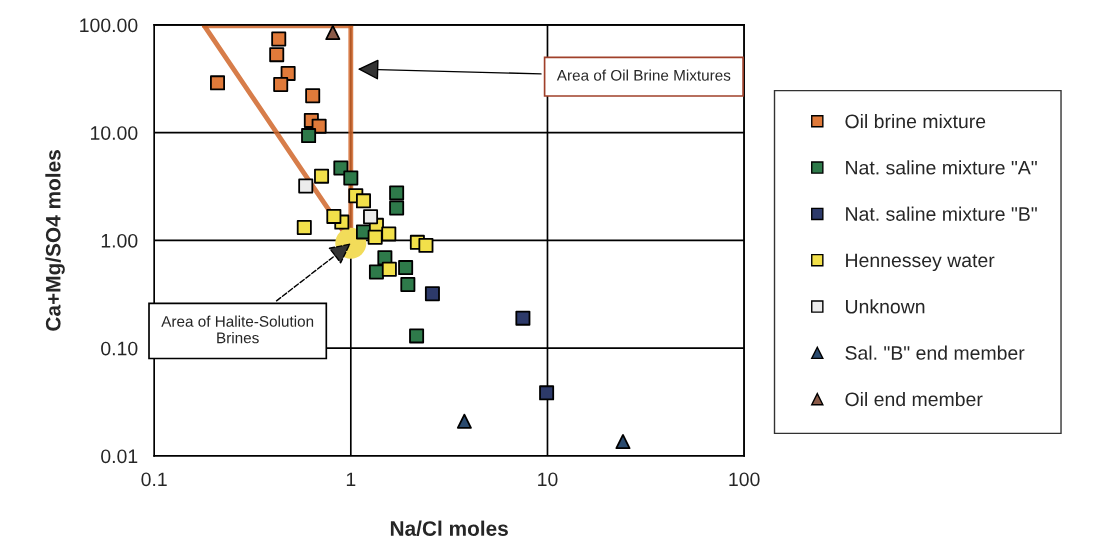 The image size is (1109, 554). Describe the element at coordinates (915, 121) in the screenshot. I see `legend-label: Oil brine mixture` at that location.